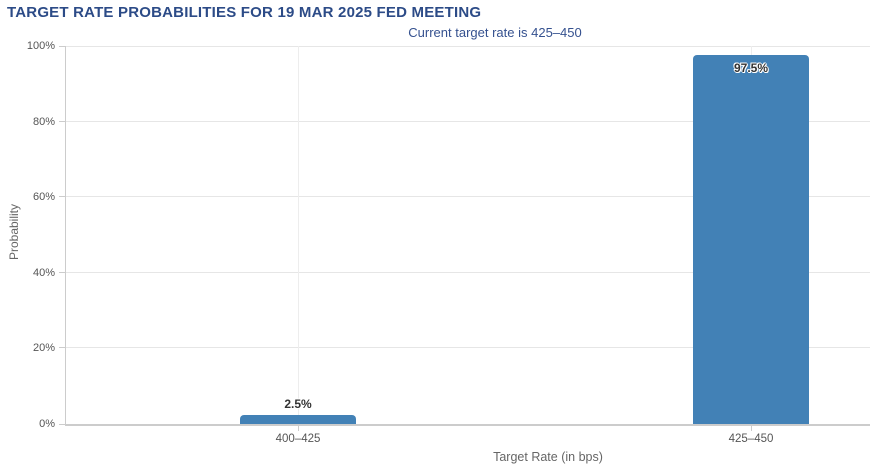  What do you see at coordinates (298, 439) in the screenshot?
I see `x-category-label: 400–425` at bounding box center [298, 439].